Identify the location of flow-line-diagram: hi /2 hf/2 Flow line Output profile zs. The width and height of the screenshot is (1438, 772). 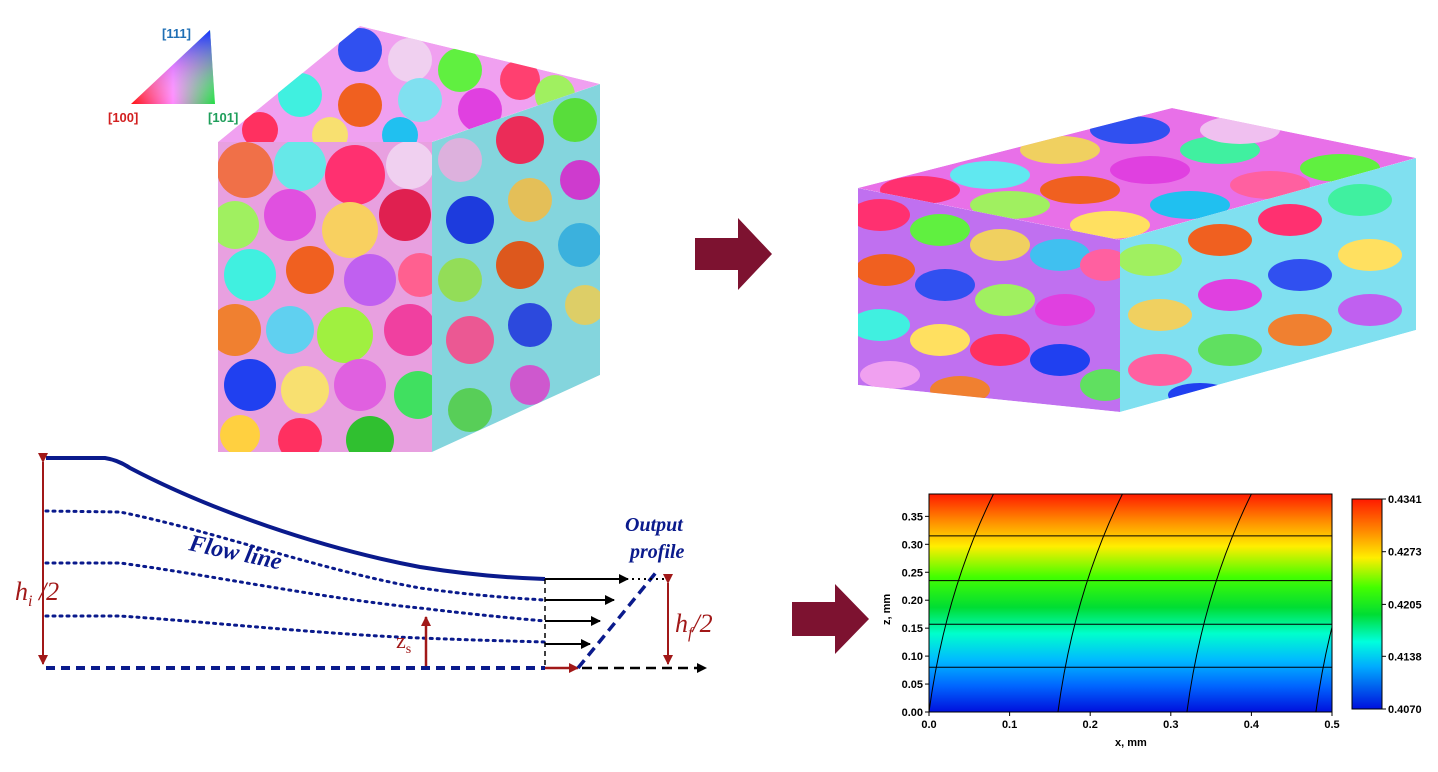
(364, 563).